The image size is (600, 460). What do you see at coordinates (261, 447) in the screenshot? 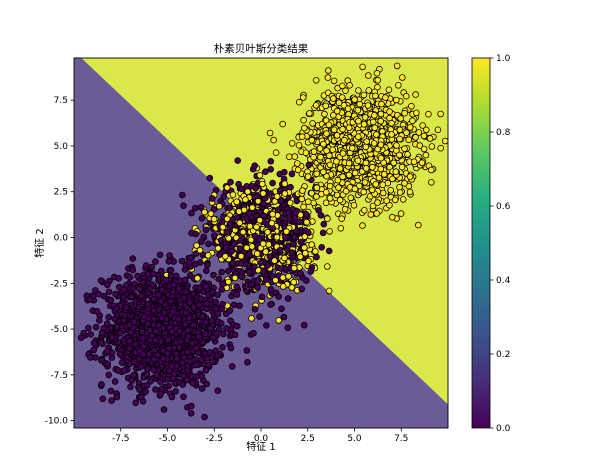
I see `x-axis-label: 特征 1` at bounding box center [261, 447].